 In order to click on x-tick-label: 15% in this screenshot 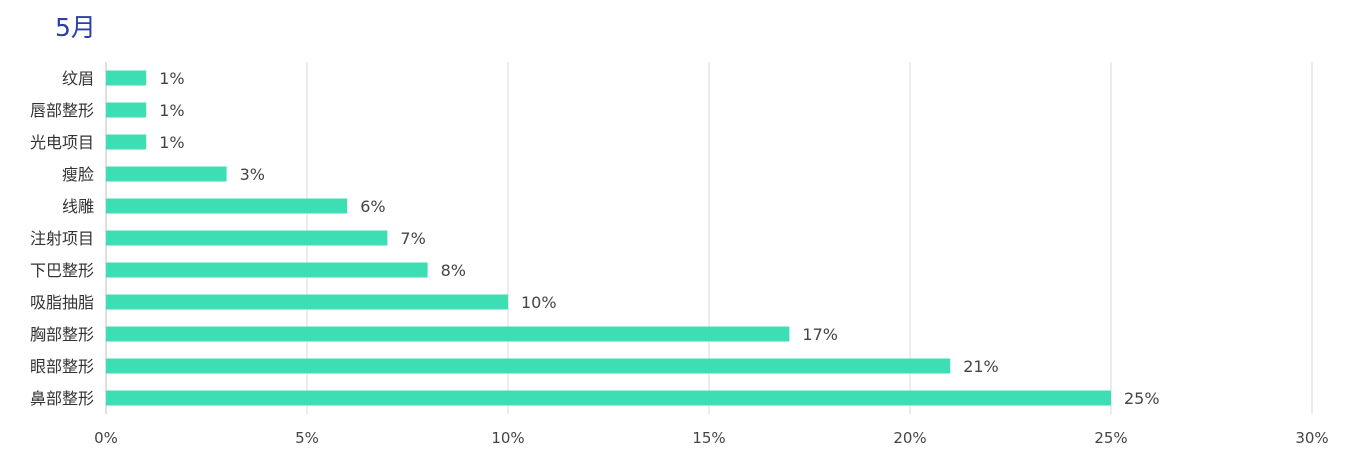, I will do `click(708, 438)`.